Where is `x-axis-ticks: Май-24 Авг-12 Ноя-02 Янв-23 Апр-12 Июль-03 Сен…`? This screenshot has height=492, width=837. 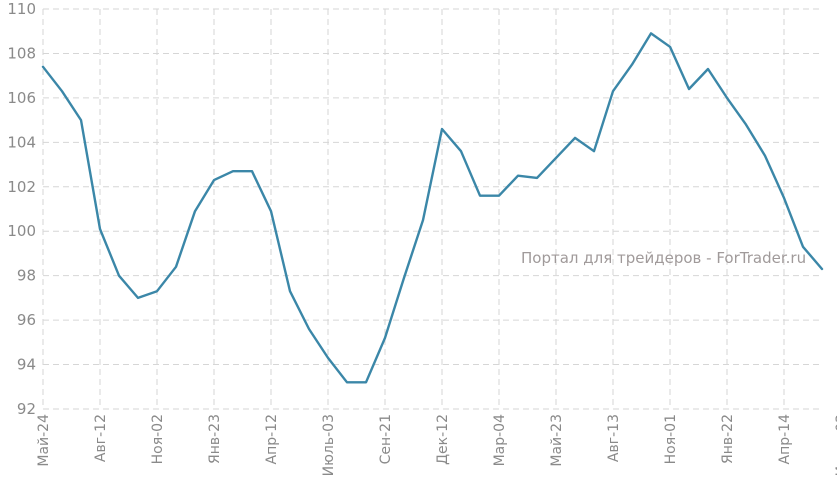
x-axis-ticks: Май-24 Авг-12 Ноя-02 Янв-23 Апр-12 Июль-03 Сен… is located at coordinates (436, 445).